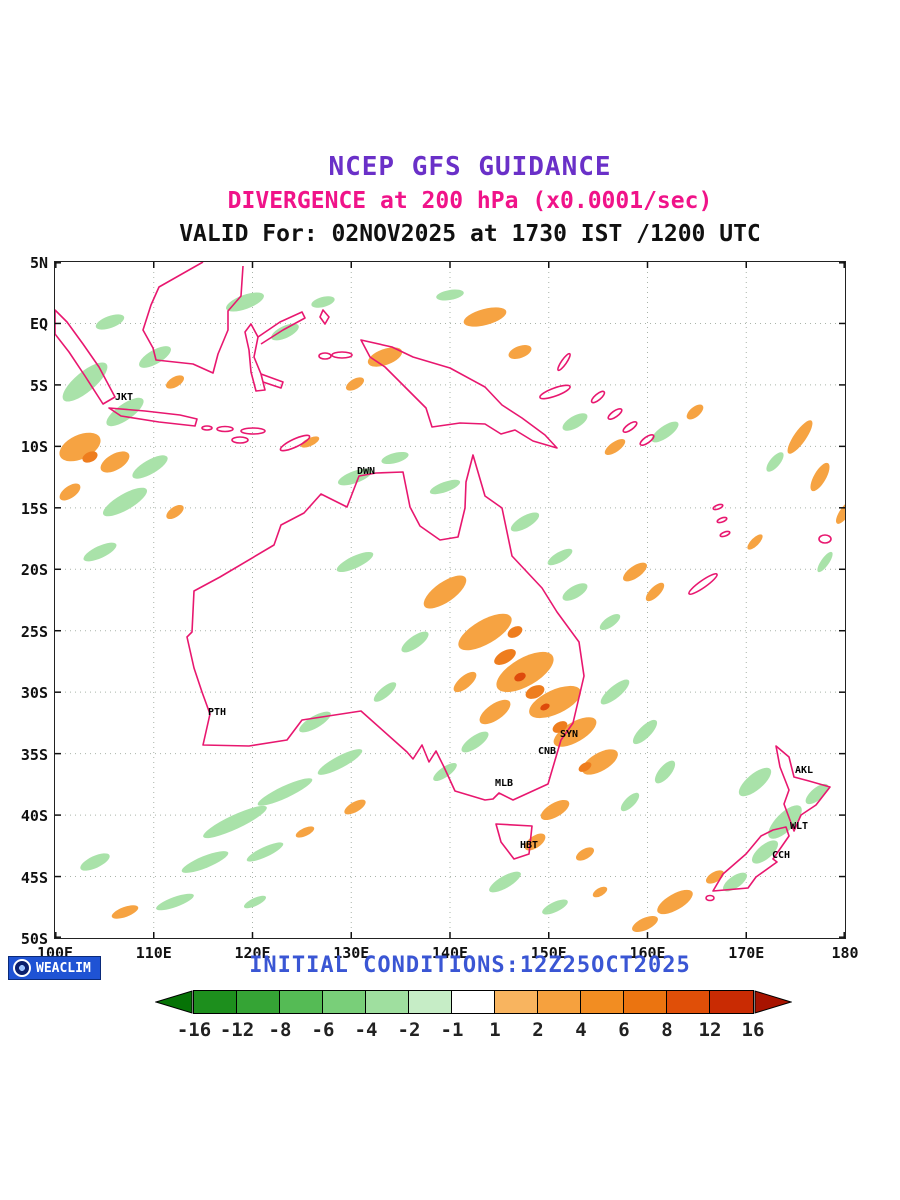 This screenshot has width=900, height=1200. I want to click on coast-buru, so click(325, 356).